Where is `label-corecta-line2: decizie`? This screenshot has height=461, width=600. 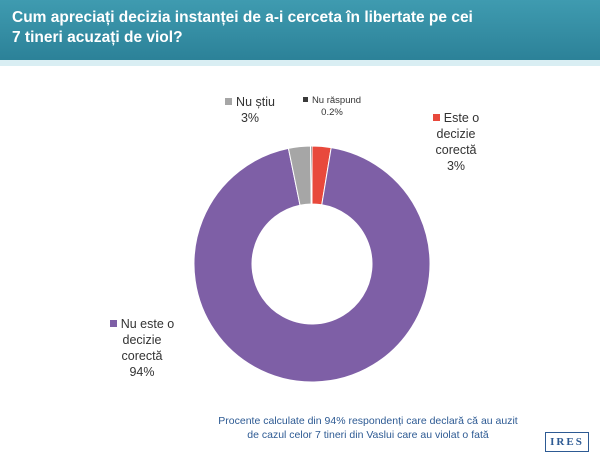 label-corecta-line2: decizie is located at coordinates (456, 134).